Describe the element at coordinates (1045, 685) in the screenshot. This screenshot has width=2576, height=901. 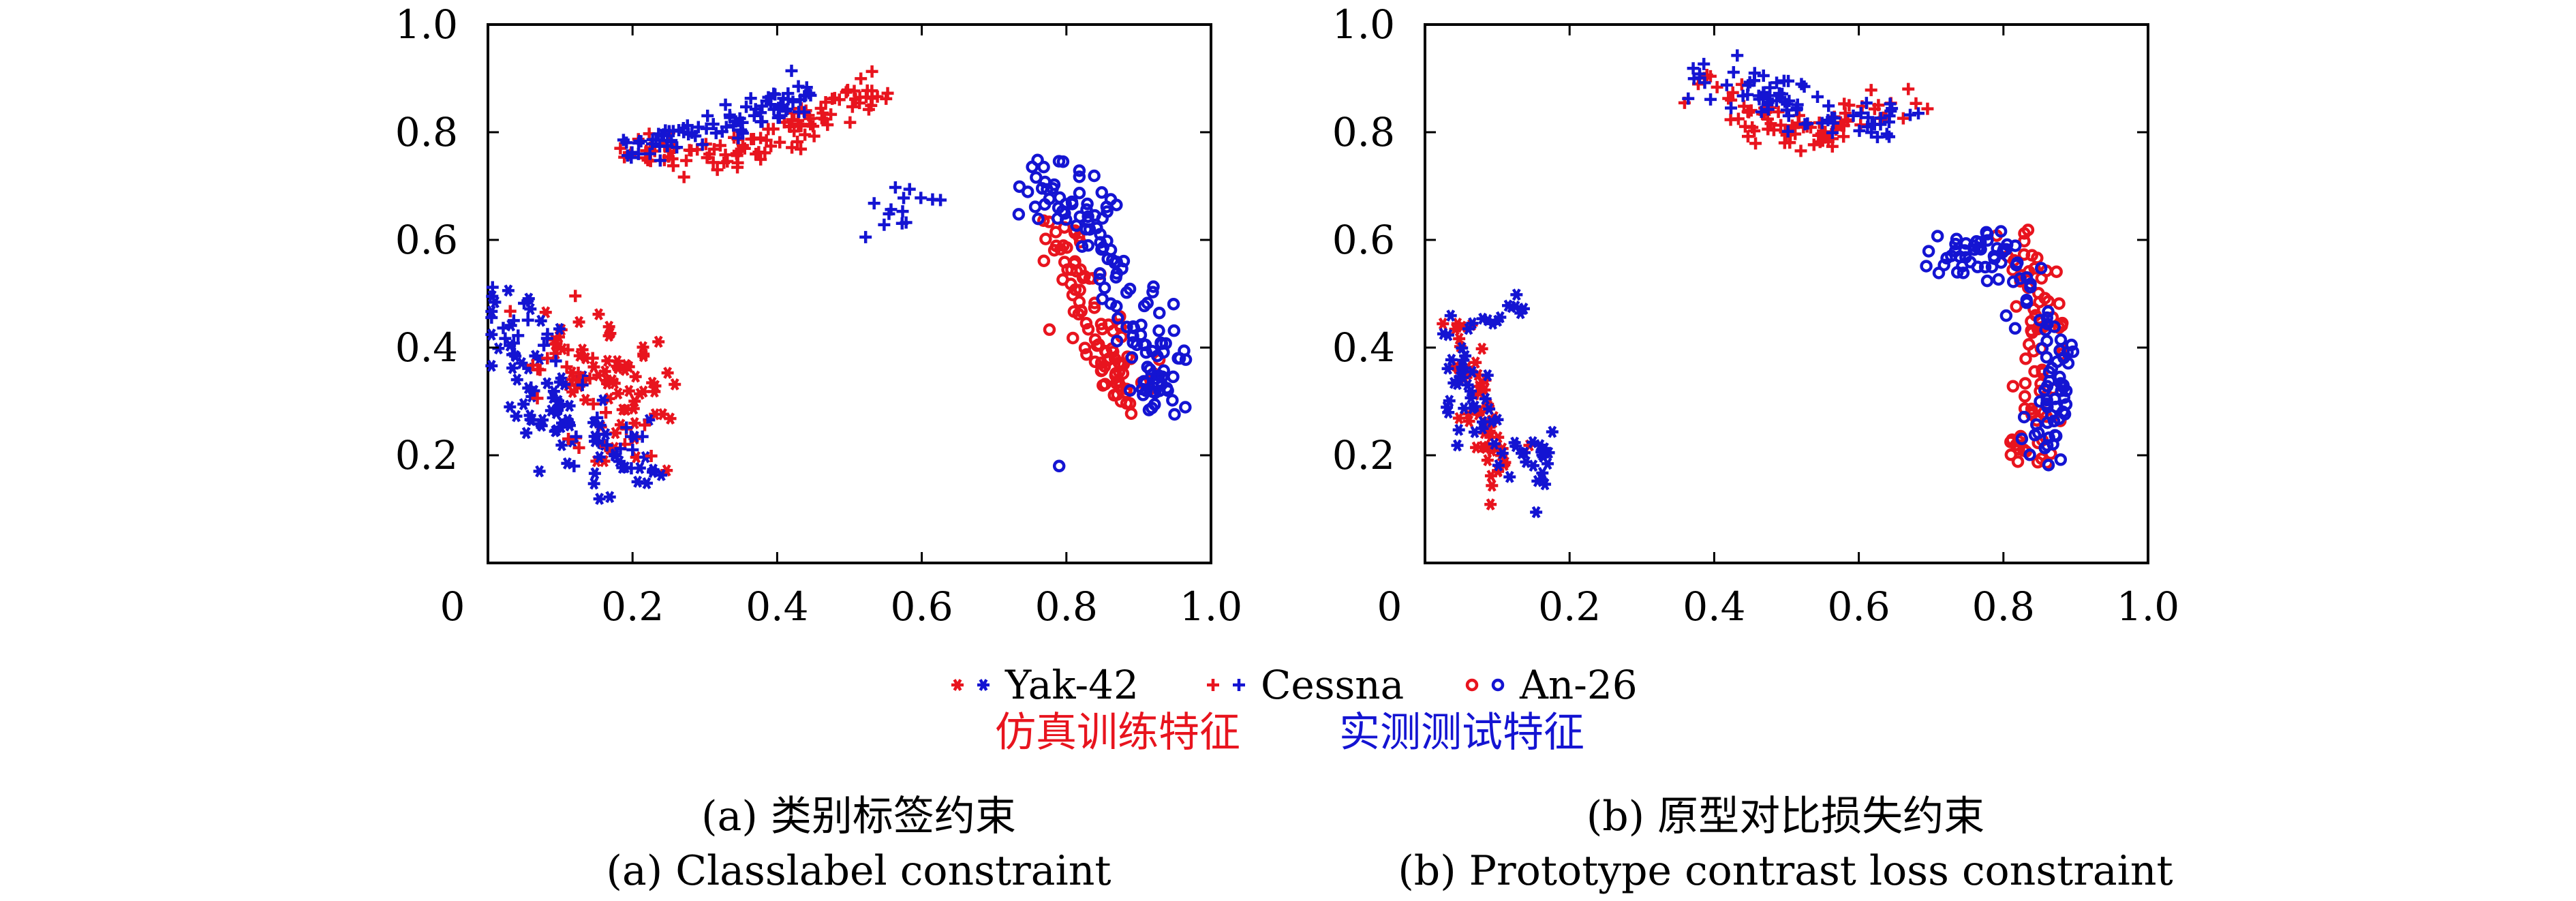
I see `legend-item-yak-42: Yak-42` at that location.